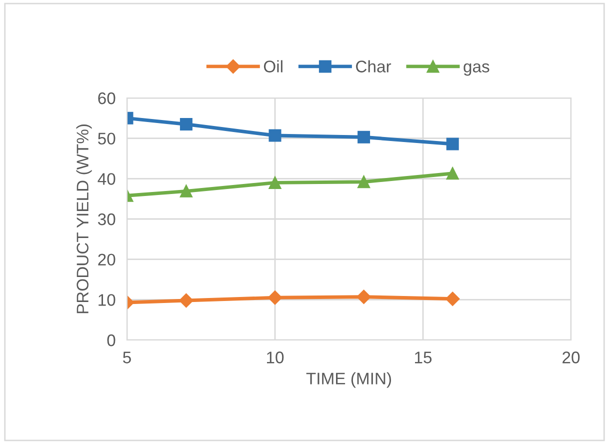  What do you see at coordinates (111, 340) in the screenshot?
I see `y-tick-label: 0` at bounding box center [111, 340].